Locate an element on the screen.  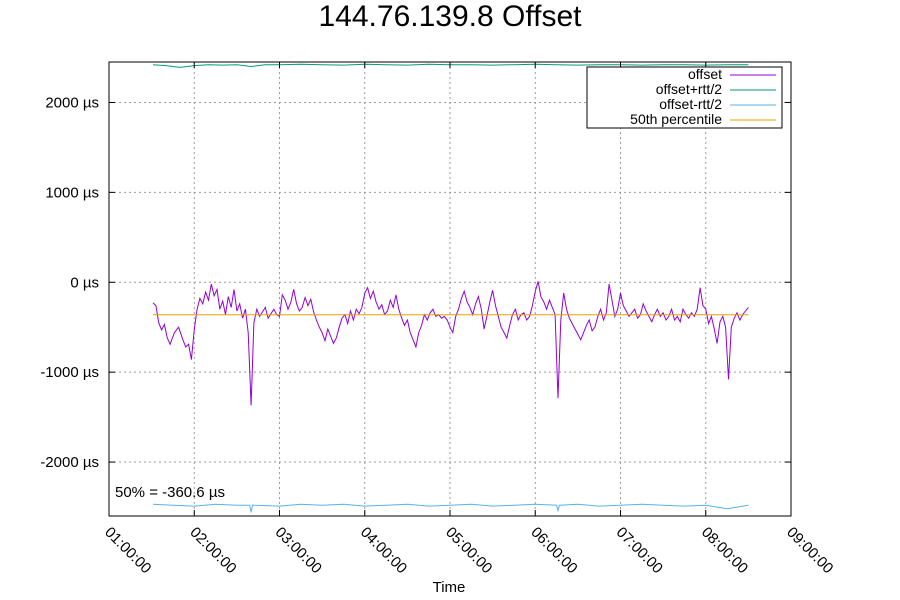
percentile-annotation: 50% = -360.6 µs is located at coordinates (170, 492).